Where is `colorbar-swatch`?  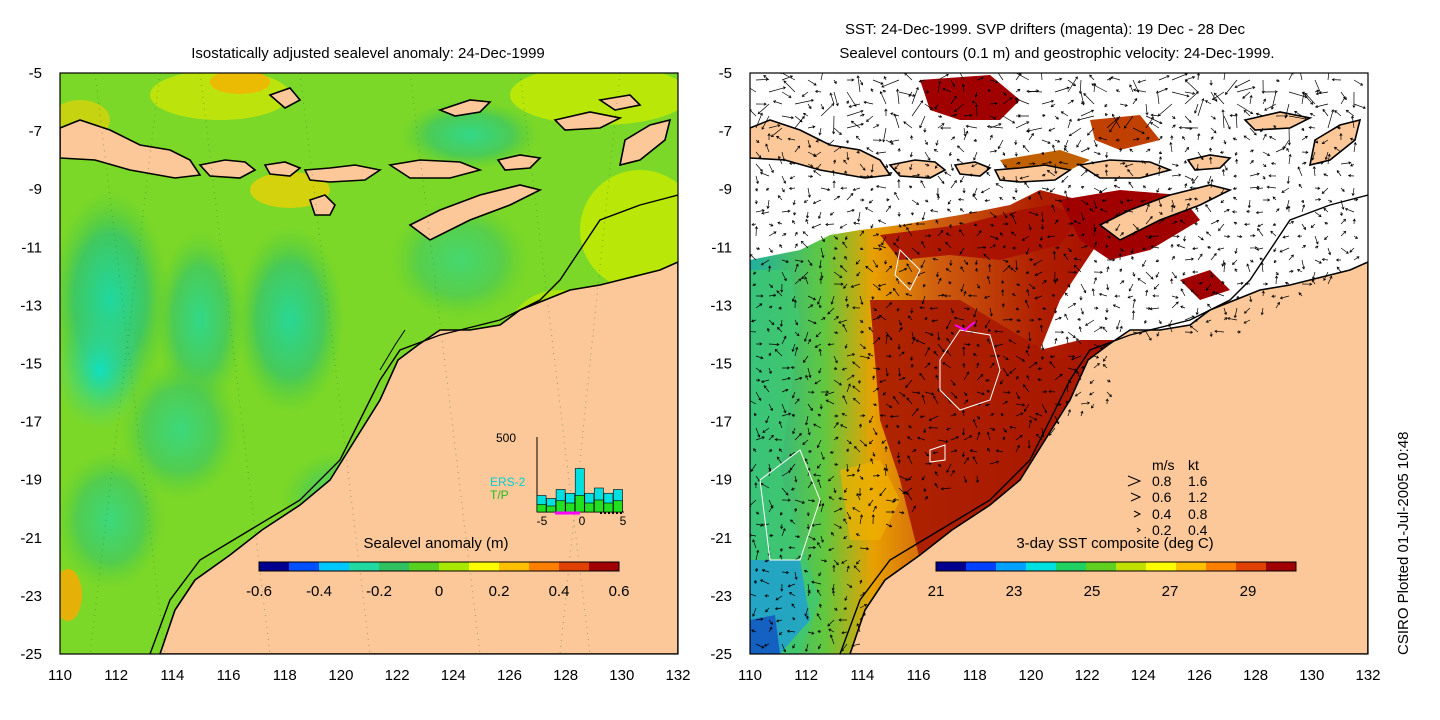
colorbar-swatch is located at coordinates (544, 566).